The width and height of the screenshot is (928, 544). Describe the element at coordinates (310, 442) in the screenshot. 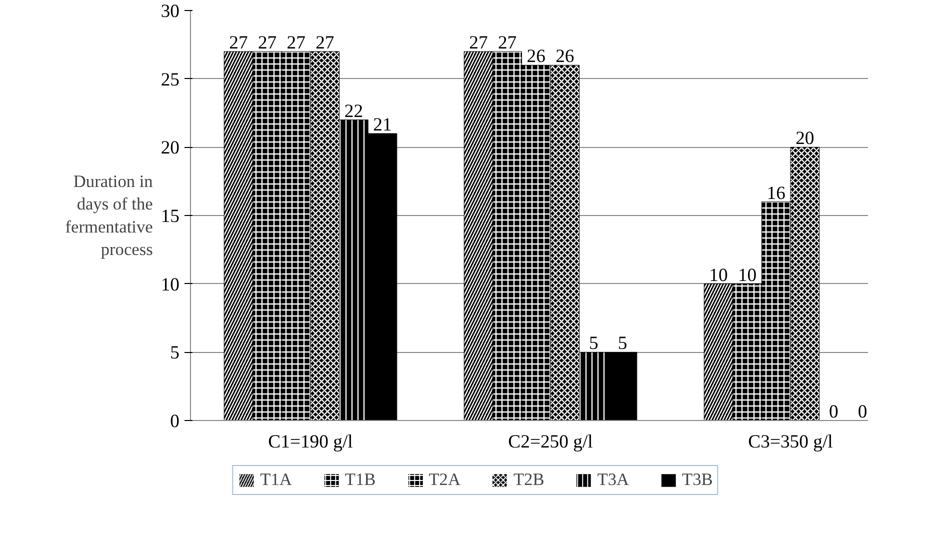

I see `x-tick-label: C1=190 g/l` at that location.